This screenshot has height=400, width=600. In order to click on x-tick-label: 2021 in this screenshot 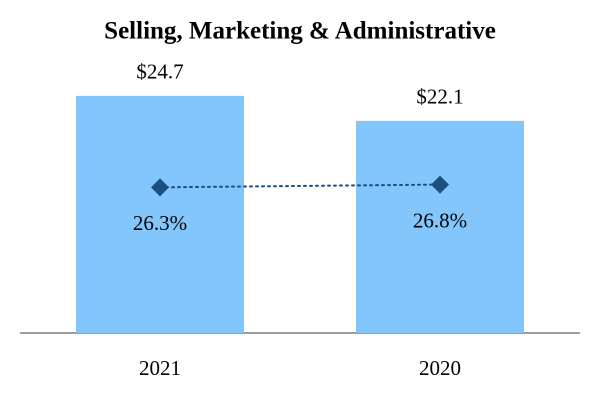, I will do `click(160, 368)`.